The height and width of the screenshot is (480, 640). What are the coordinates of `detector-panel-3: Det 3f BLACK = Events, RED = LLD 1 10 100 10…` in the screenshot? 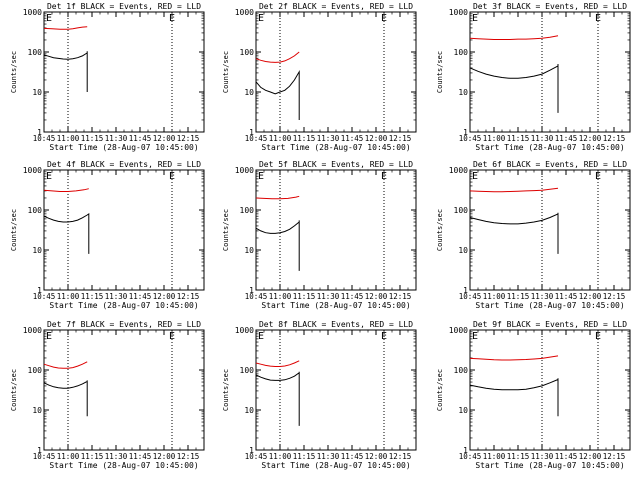 It's located at (533, 77).